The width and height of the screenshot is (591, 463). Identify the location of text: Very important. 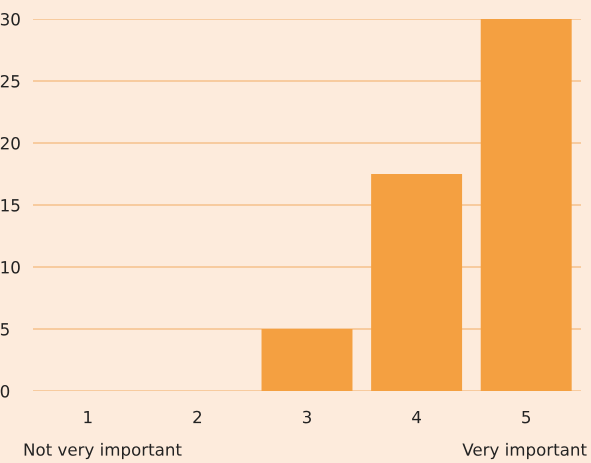
(524, 451).